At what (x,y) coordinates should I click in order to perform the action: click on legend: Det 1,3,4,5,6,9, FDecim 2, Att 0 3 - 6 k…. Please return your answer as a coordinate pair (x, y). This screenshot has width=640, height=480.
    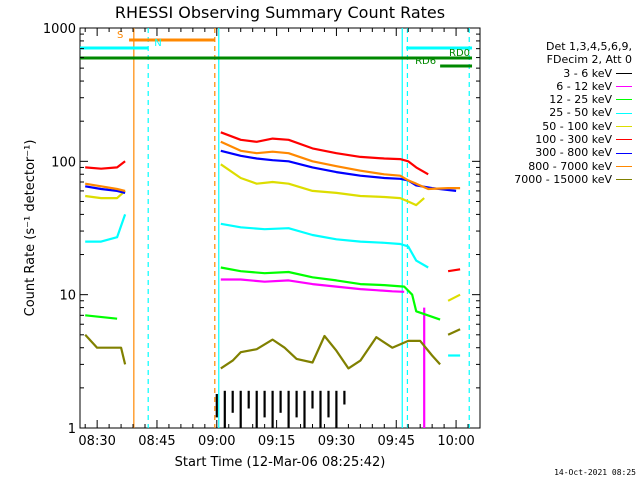
    Looking at the image, I should click on (573, 113).